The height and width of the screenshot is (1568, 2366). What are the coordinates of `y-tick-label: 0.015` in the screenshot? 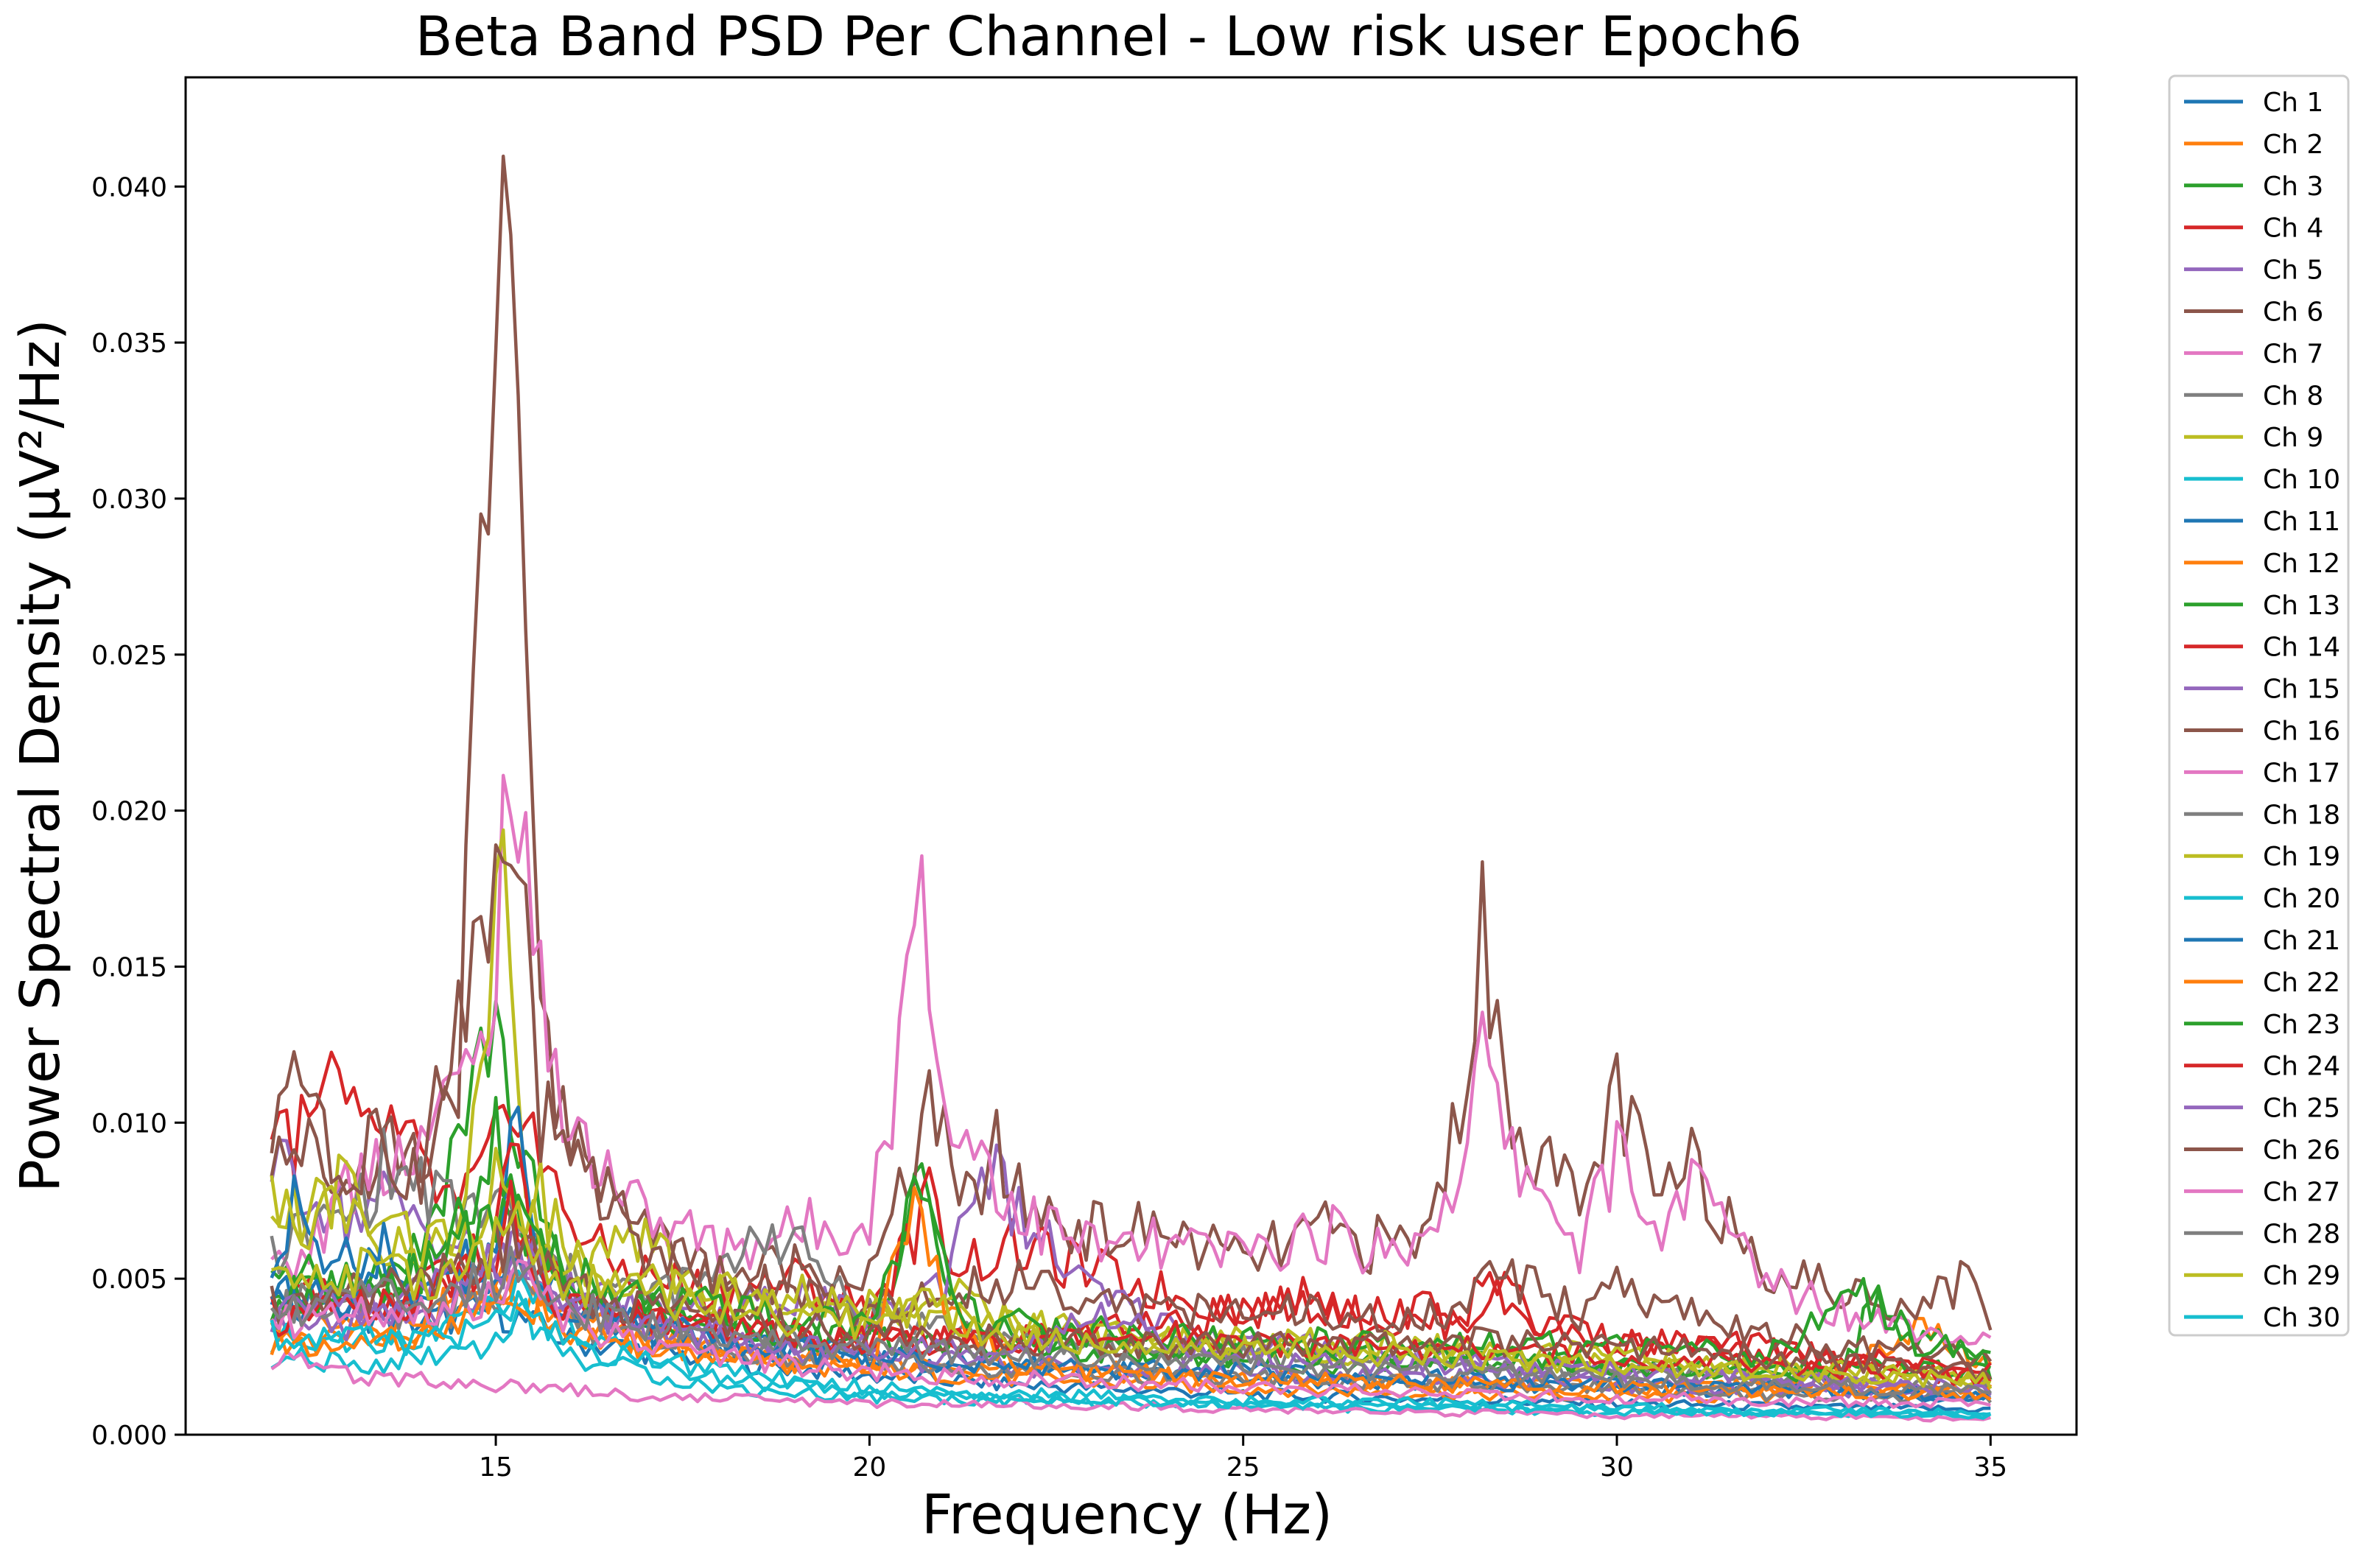 It's located at (129, 967).